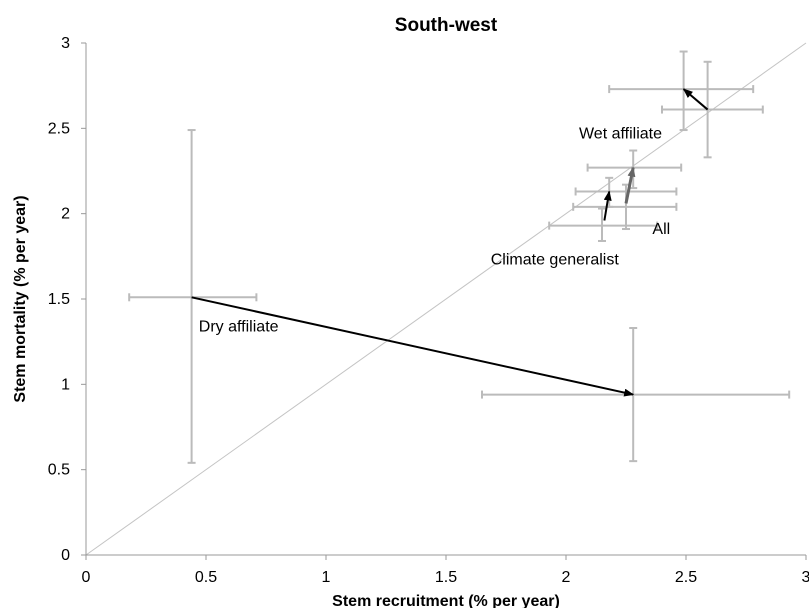  I want to click on group-label: Climate generalist, so click(555, 260).